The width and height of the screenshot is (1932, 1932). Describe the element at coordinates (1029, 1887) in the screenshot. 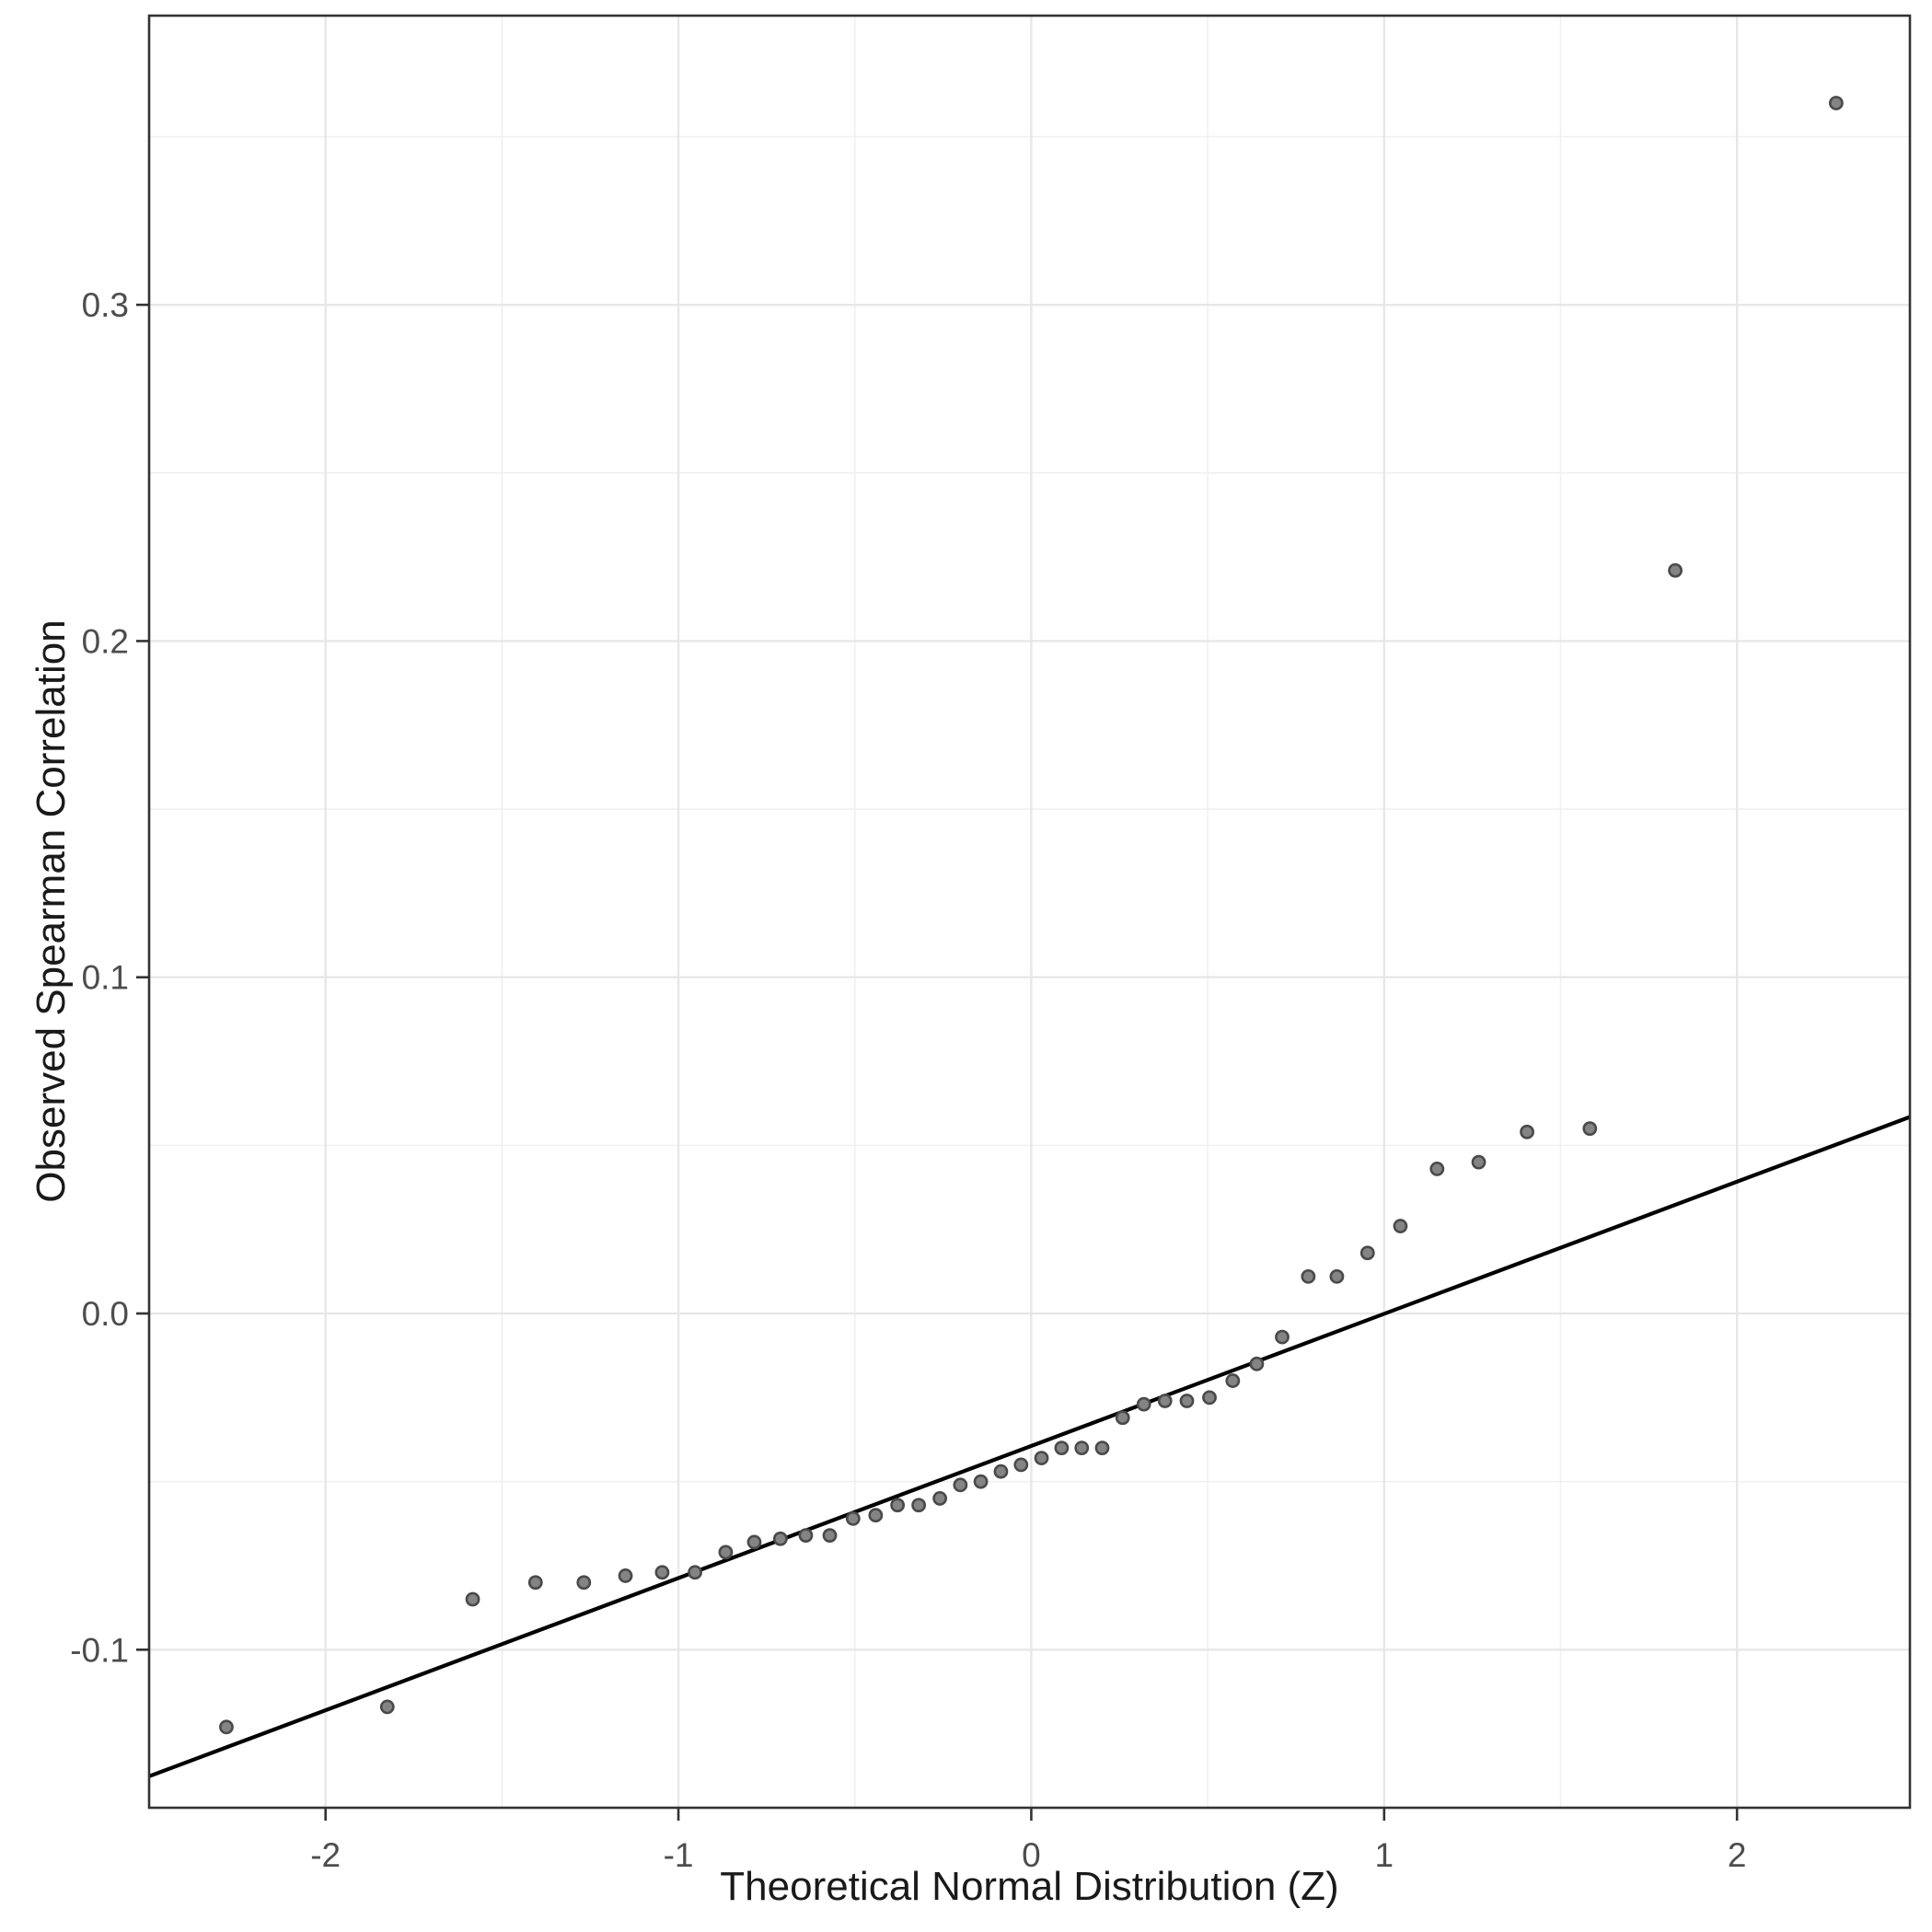

I see `x-axis-title: Theoretical Normal Distribution (Z)` at that location.